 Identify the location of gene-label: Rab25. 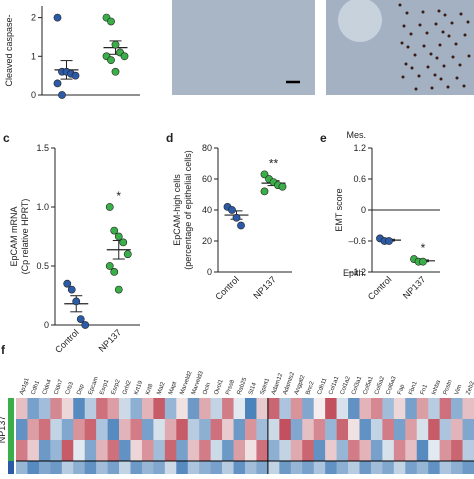
(243, 385).